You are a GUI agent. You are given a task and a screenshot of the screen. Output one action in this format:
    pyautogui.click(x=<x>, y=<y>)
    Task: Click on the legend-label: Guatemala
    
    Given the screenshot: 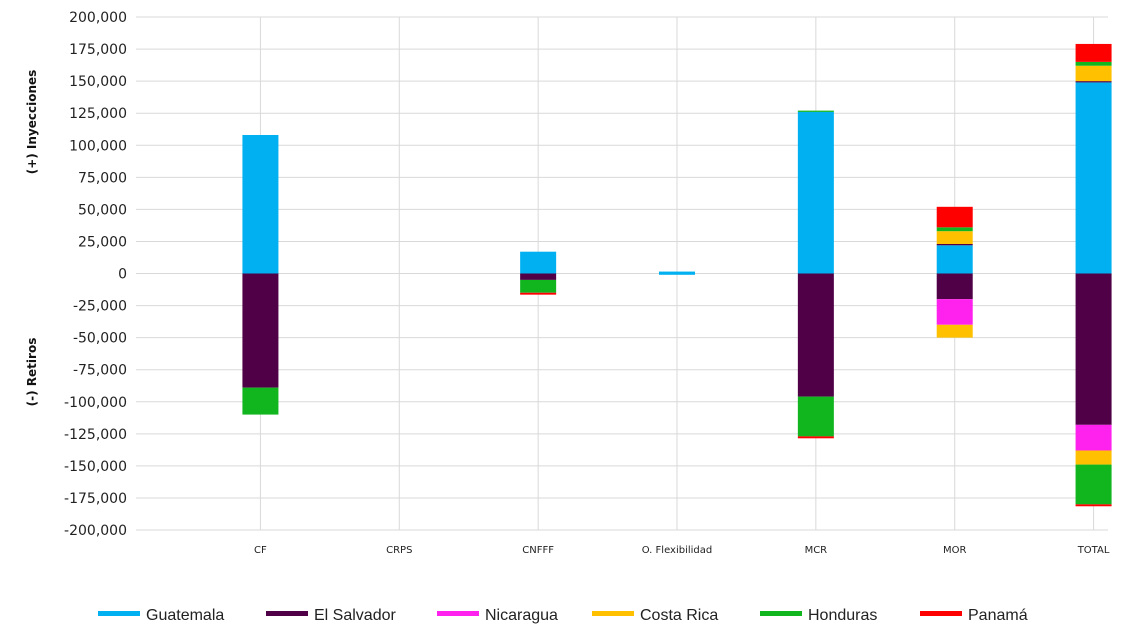 What is the action you would take?
    pyautogui.click(x=185, y=615)
    